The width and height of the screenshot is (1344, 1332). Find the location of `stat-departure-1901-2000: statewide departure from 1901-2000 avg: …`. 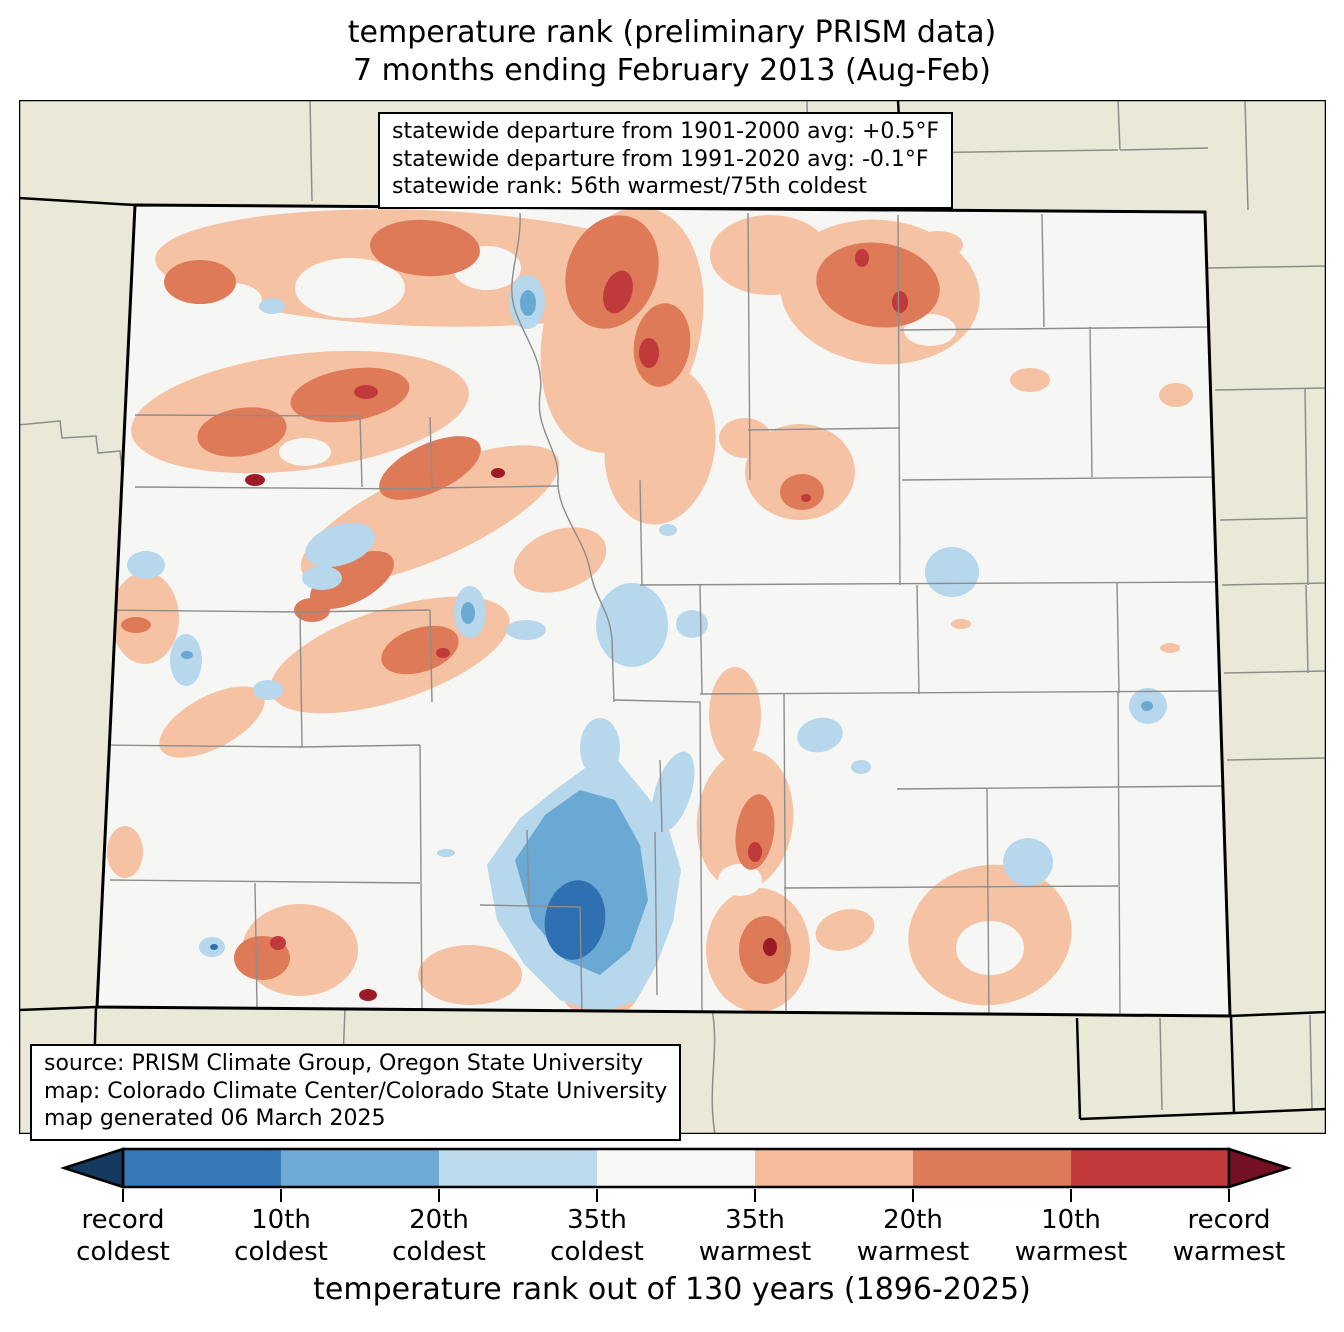

stat-departure-1901-2000: statewide departure from 1901-2000 avg: … is located at coordinates (666, 131).